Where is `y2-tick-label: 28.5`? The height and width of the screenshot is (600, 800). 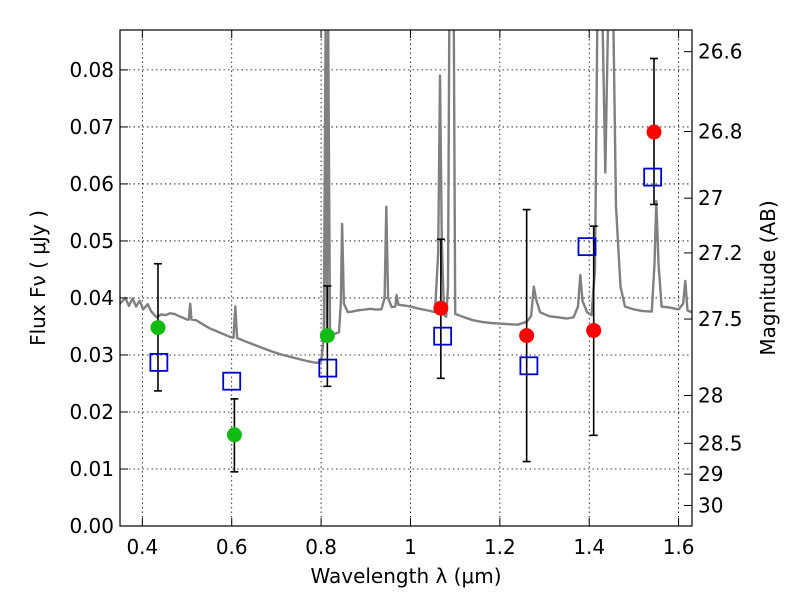
y2-tick-label: 28.5 is located at coordinates (720, 443).